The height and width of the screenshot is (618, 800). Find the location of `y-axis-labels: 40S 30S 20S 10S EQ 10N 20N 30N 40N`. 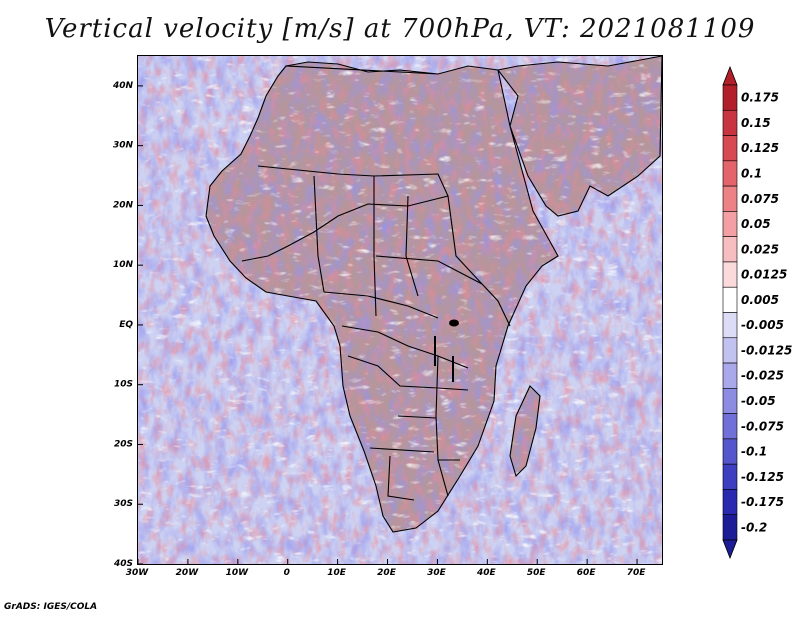

y-axis-labels: 40S 30S 20S 10S EQ 10N 20N 30N 40N is located at coordinates (123, 325).